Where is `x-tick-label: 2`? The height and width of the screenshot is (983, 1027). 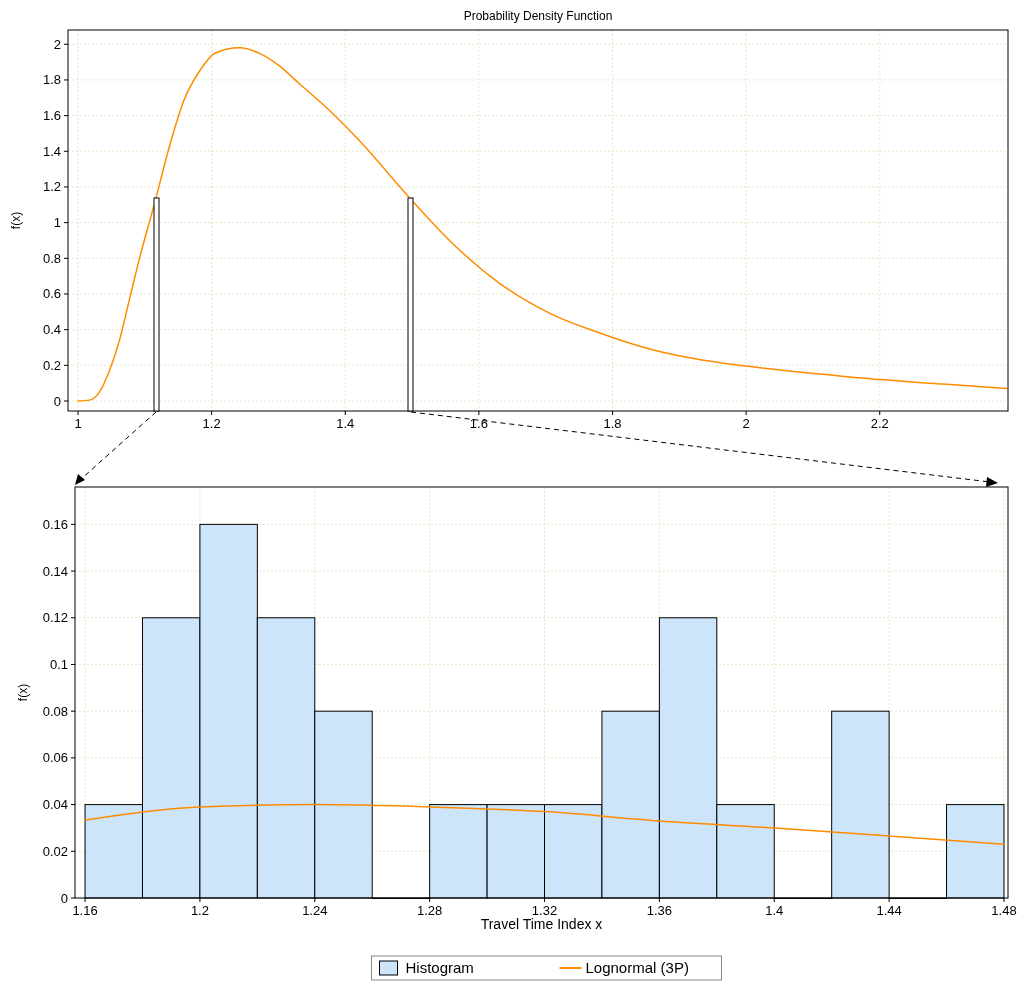 x-tick-label: 2 is located at coordinates (746, 423).